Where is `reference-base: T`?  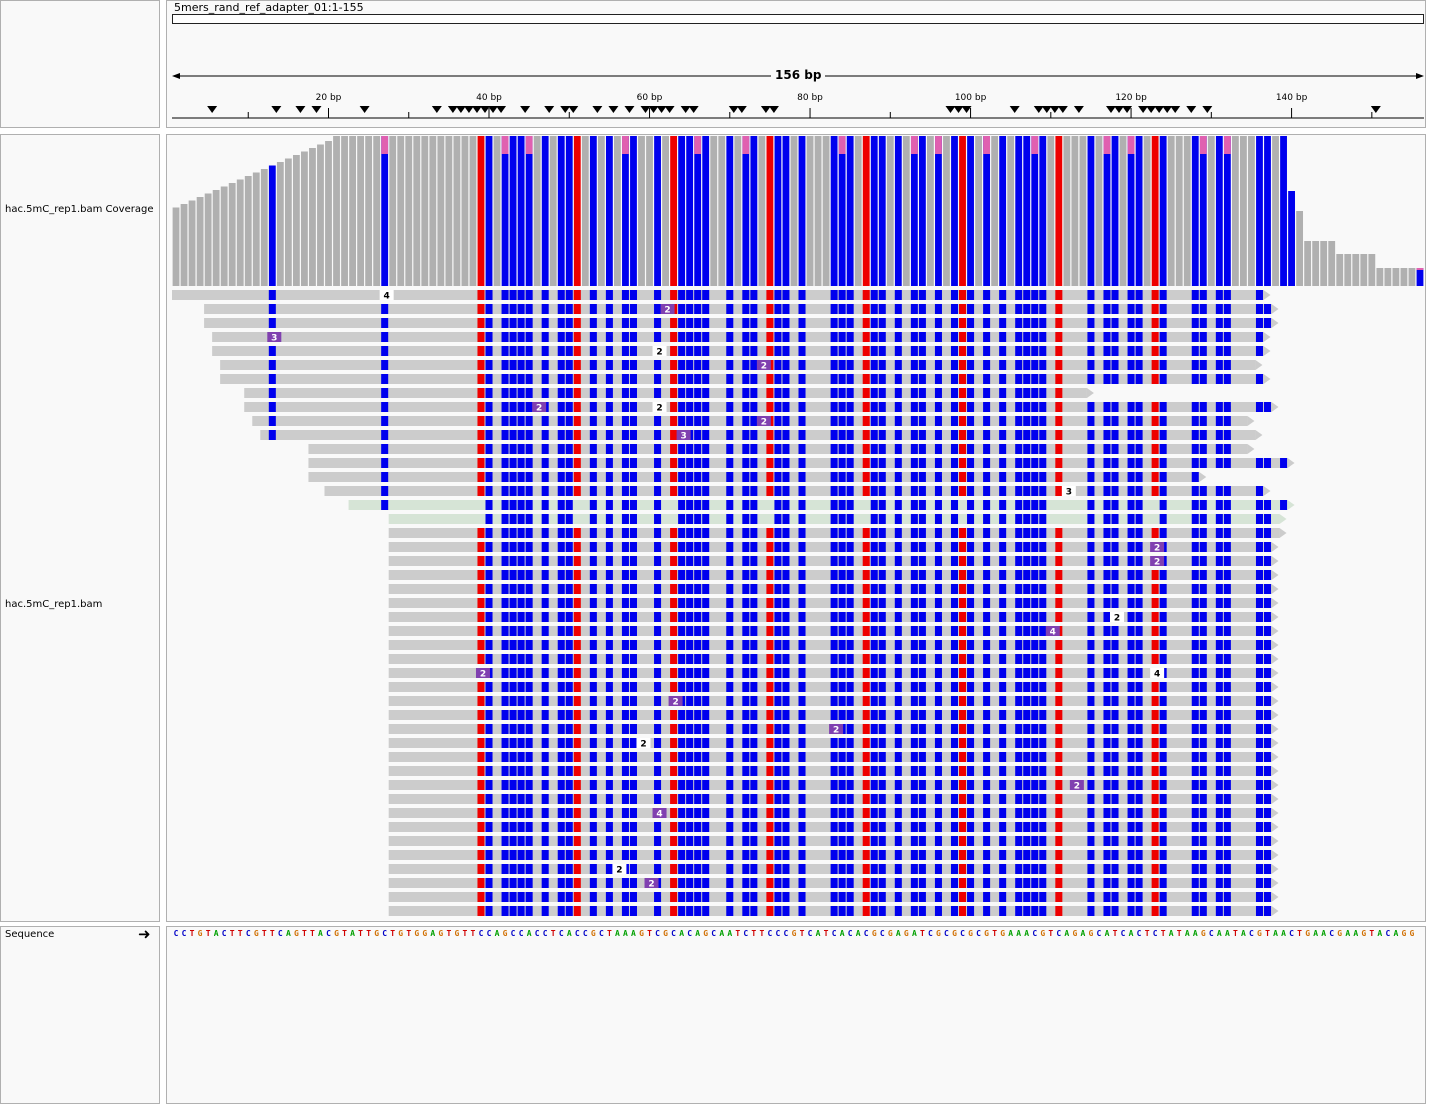
reference-base: T is located at coordinates (312, 933).